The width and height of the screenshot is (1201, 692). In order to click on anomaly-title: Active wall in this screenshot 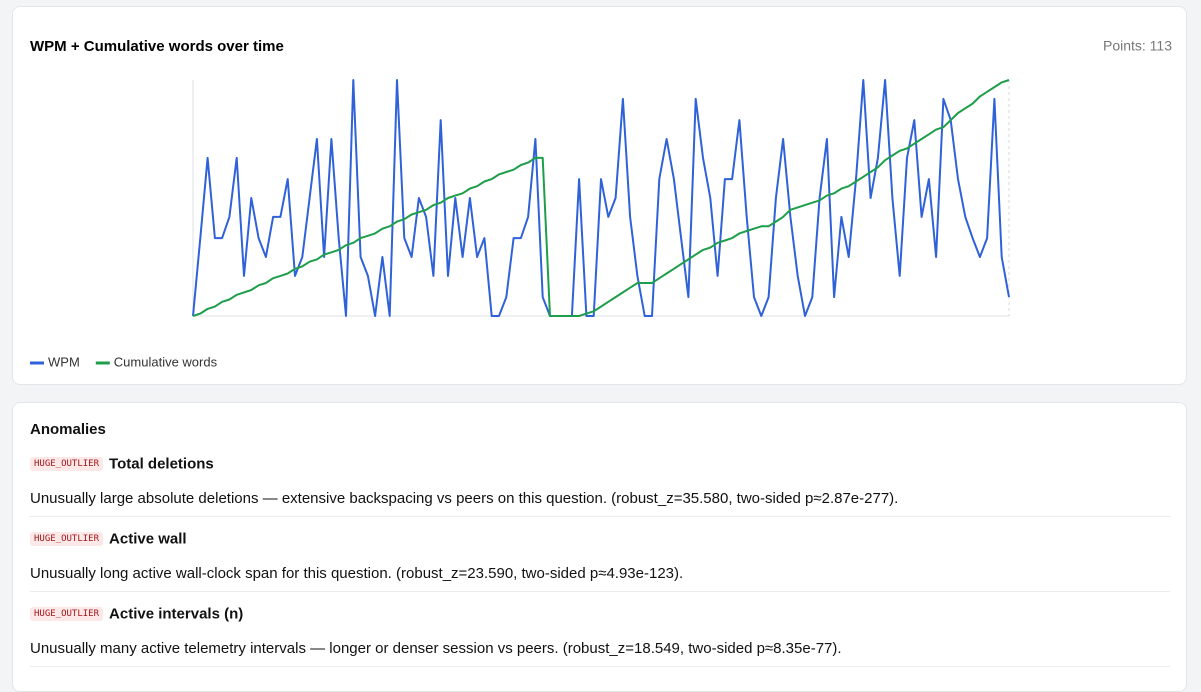, I will do `click(148, 539)`.